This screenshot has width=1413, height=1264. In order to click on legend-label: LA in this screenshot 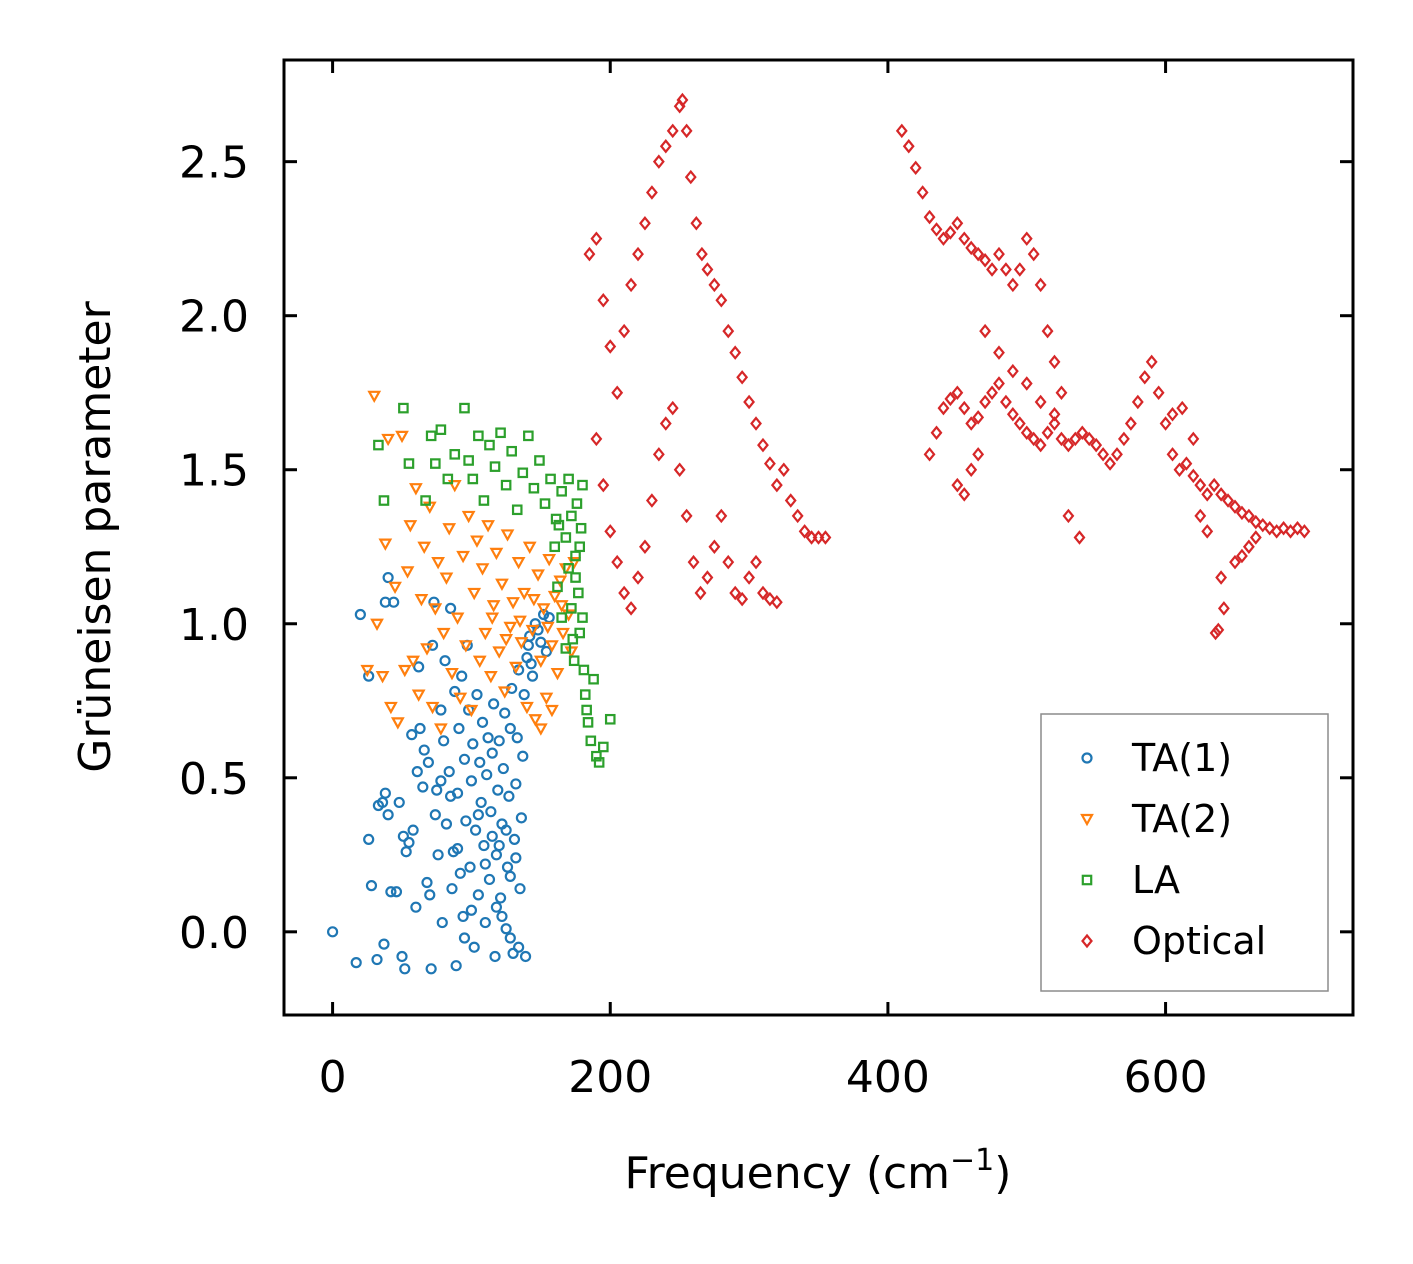, I will do `click(1156, 880)`.